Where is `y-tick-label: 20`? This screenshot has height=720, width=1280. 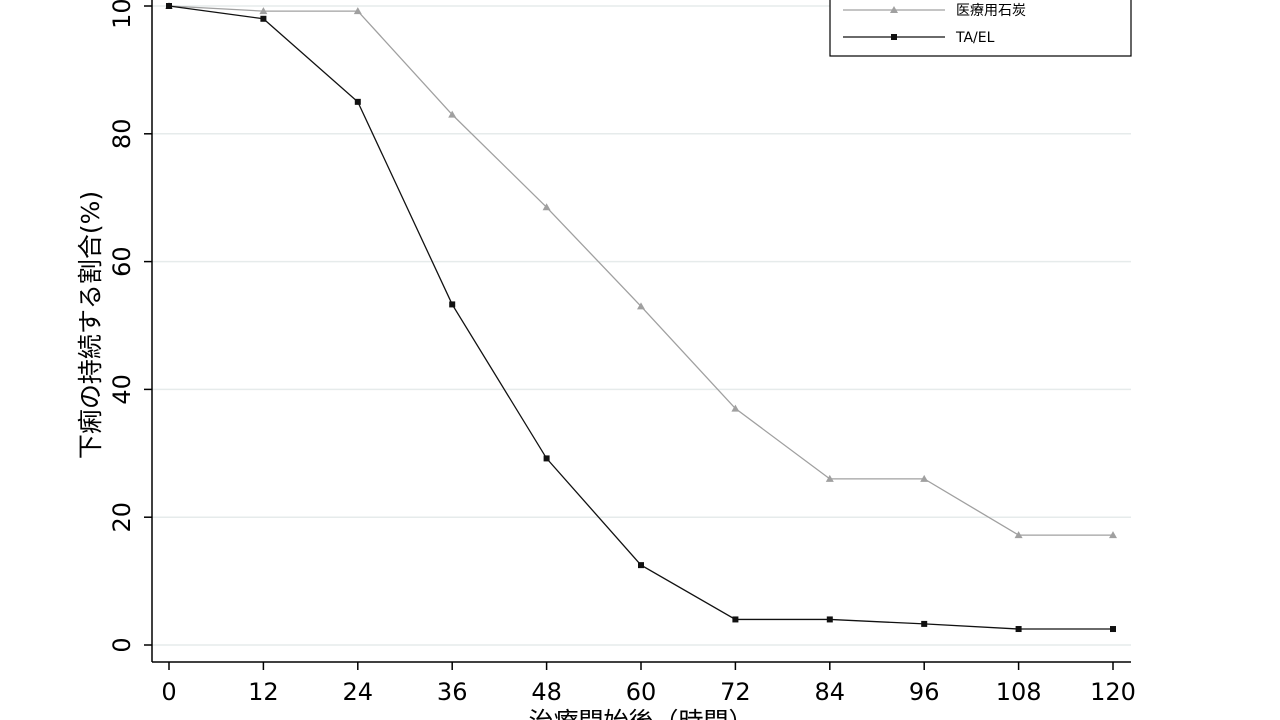 y-tick-label: 20 is located at coordinates (122, 517).